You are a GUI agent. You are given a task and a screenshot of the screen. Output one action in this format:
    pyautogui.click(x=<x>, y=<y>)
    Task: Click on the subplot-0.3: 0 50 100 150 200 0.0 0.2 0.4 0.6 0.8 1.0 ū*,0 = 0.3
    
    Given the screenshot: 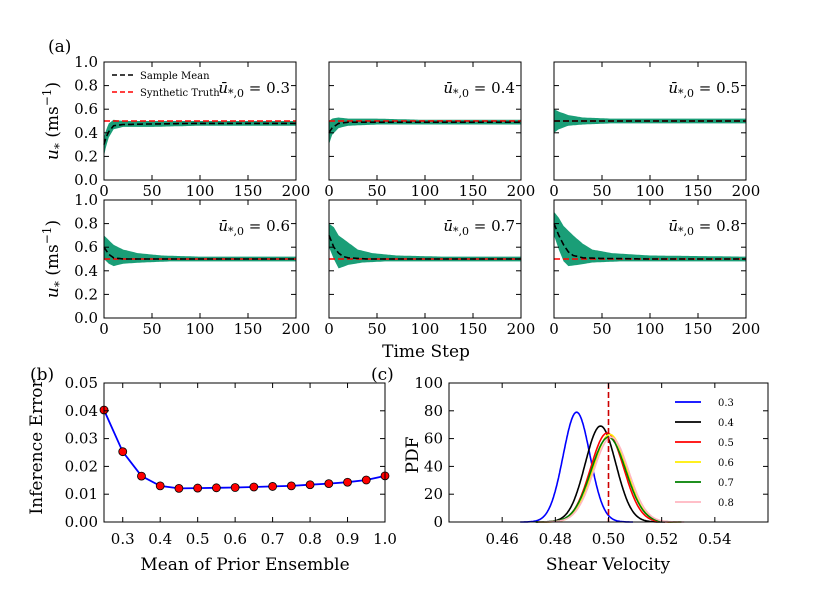 What is the action you would take?
    pyautogui.click(x=192, y=126)
    